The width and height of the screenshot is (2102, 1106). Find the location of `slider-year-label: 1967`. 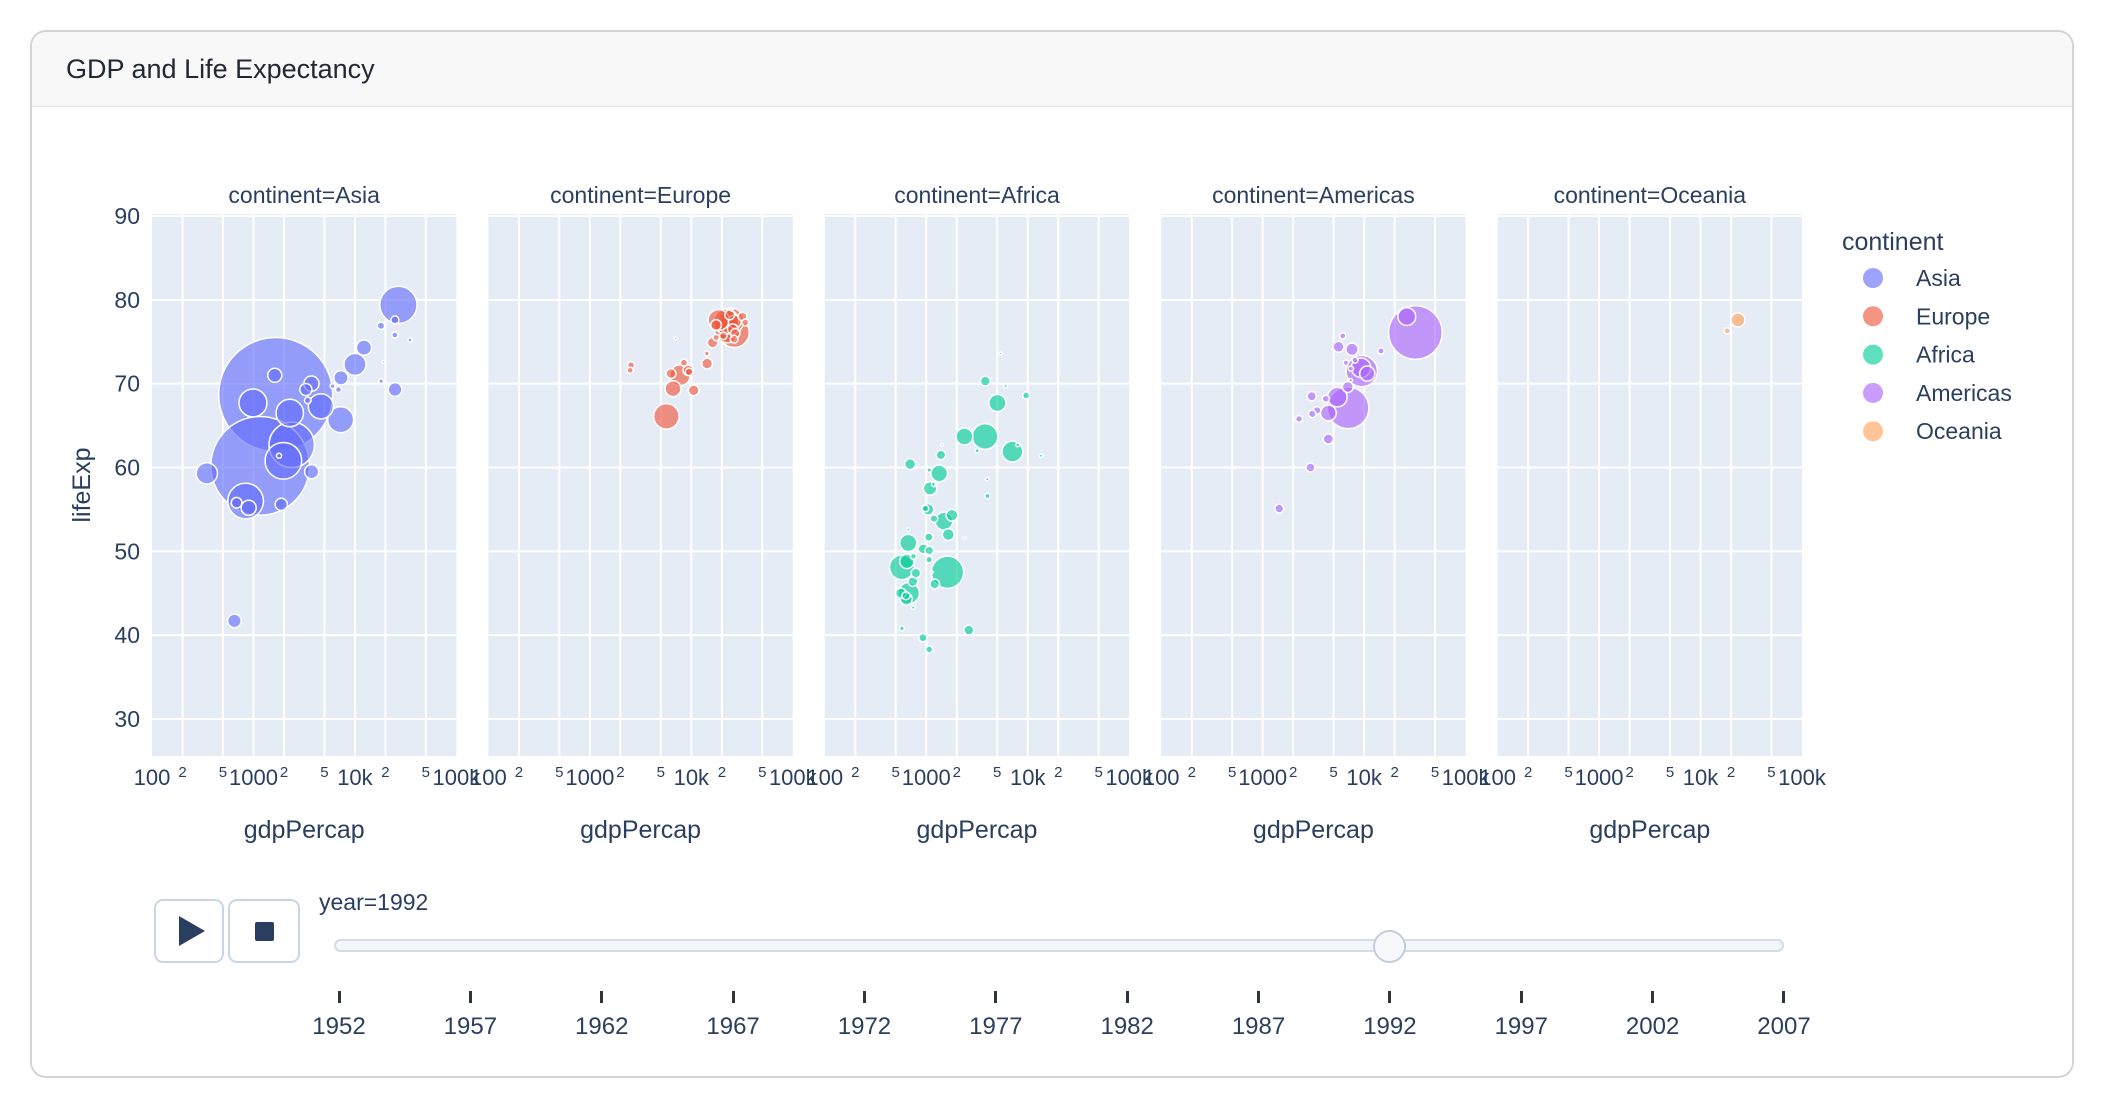

slider-year-label: 1967 is located at coordinates (733, 1026).